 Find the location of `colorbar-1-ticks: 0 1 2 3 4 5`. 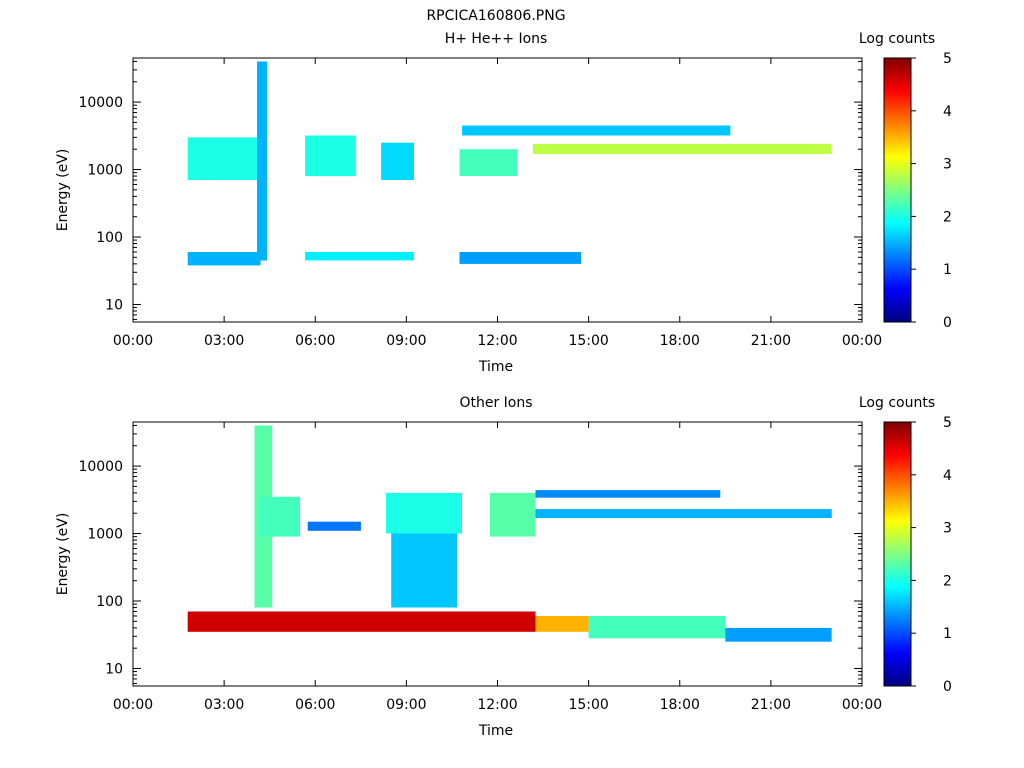

colorbar-1-ticks: 0 1 2 3 4 5 is located at coordinates (931, 191).